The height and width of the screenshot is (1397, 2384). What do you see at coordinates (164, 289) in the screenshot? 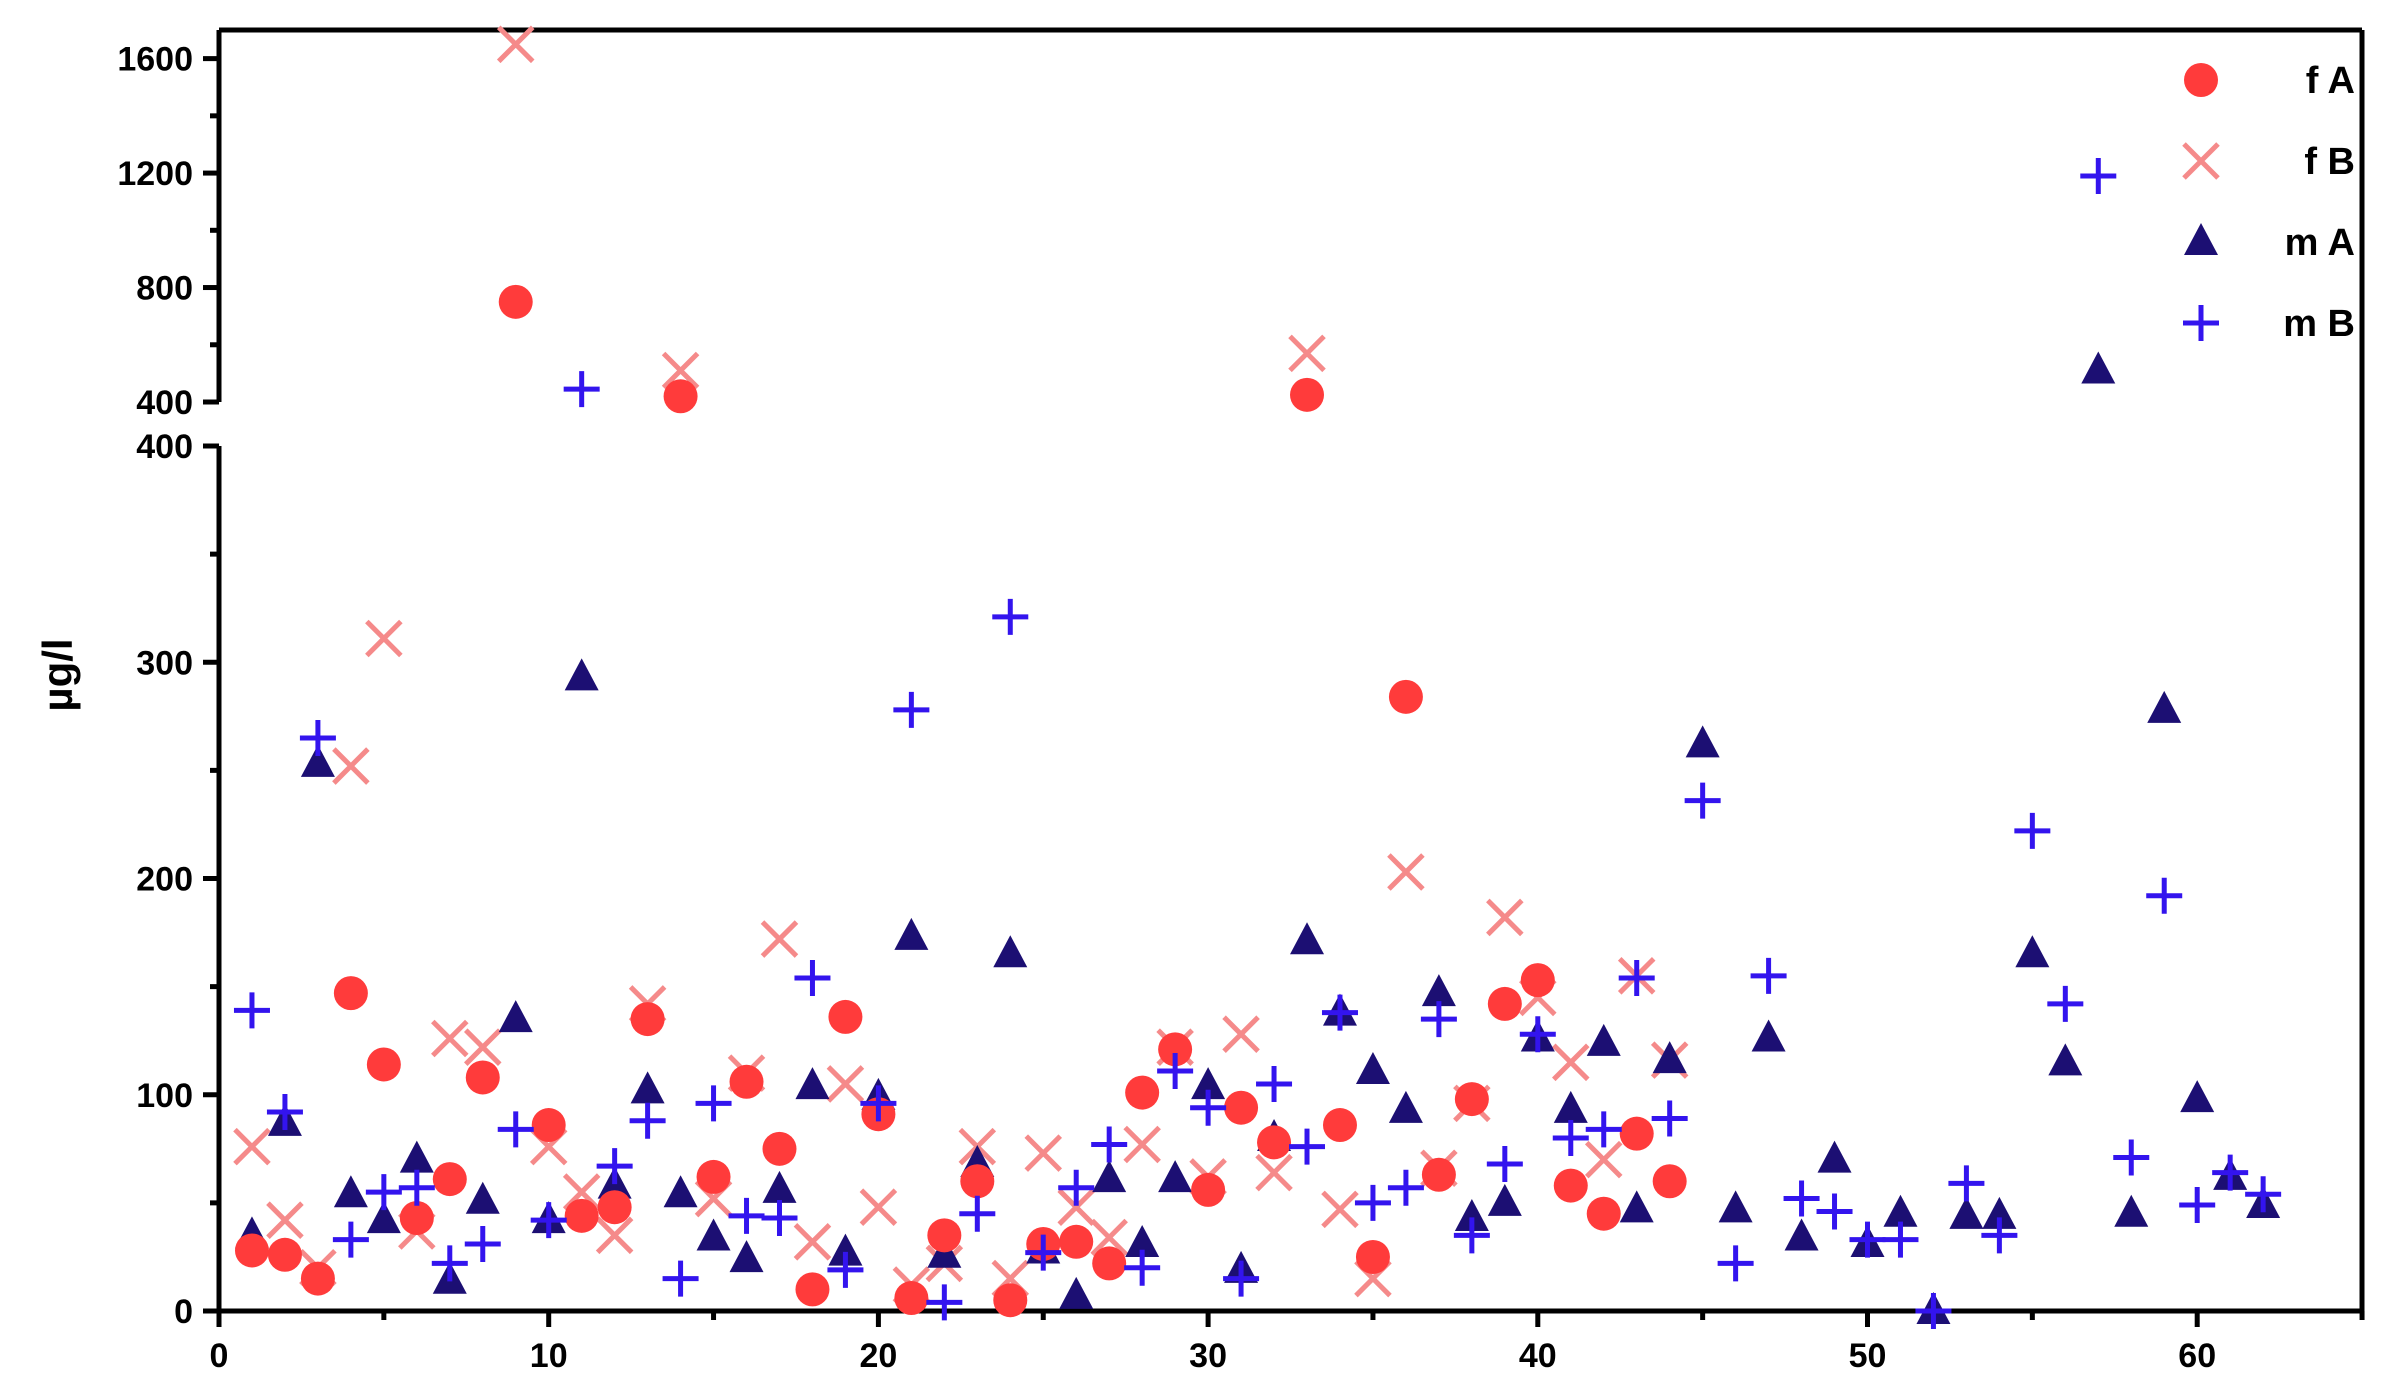
I see `y-tick-label-upper: 800` at bounding box center [164, 289].